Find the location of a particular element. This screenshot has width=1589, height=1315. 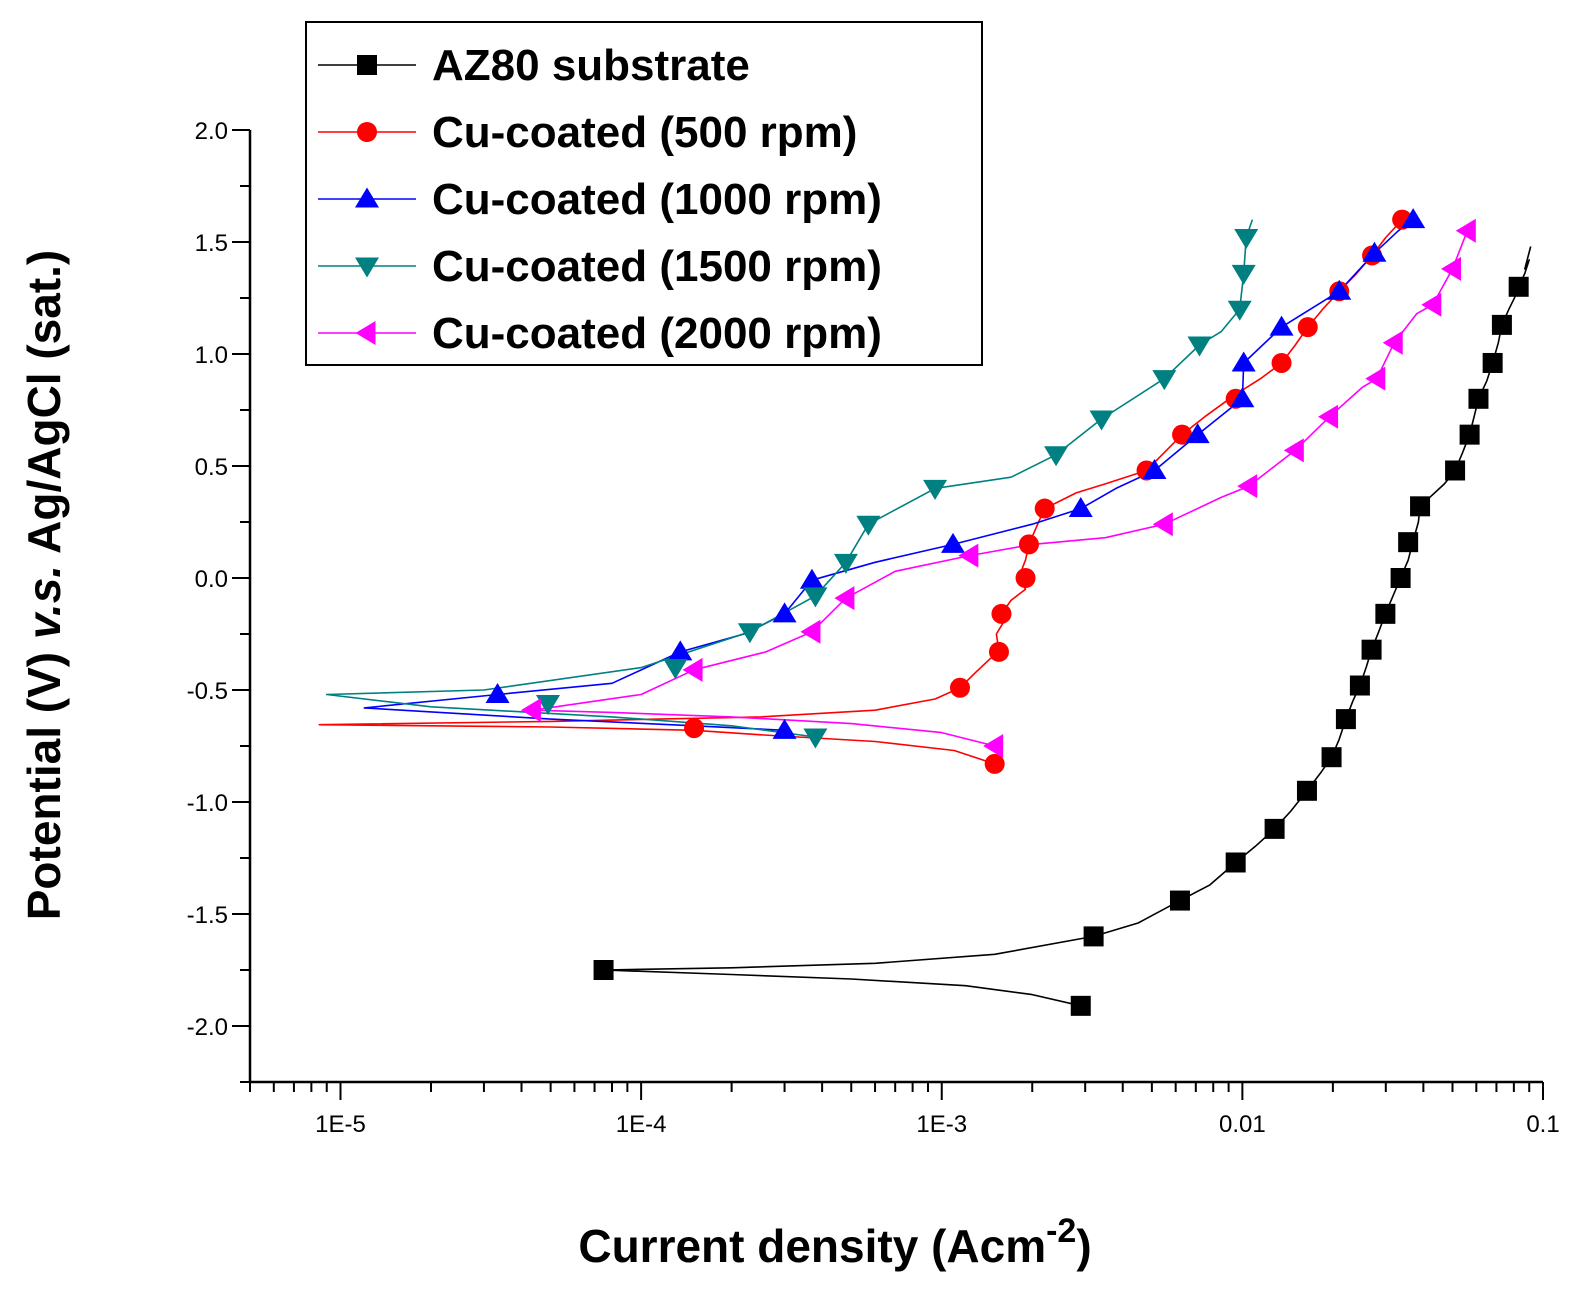

legend-label-3: Cu-coated (1000 rpm) is located at coordinates (657, 199).